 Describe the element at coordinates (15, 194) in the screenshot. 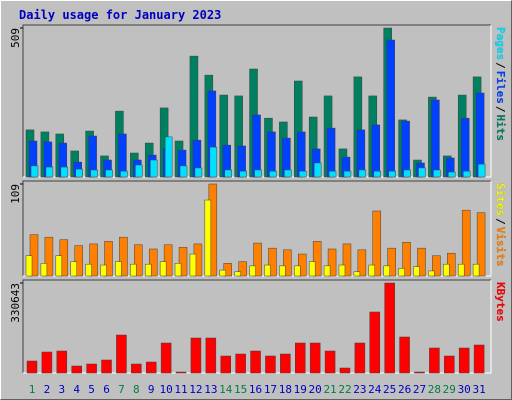

I see `y-tick-label: 109` at that location.